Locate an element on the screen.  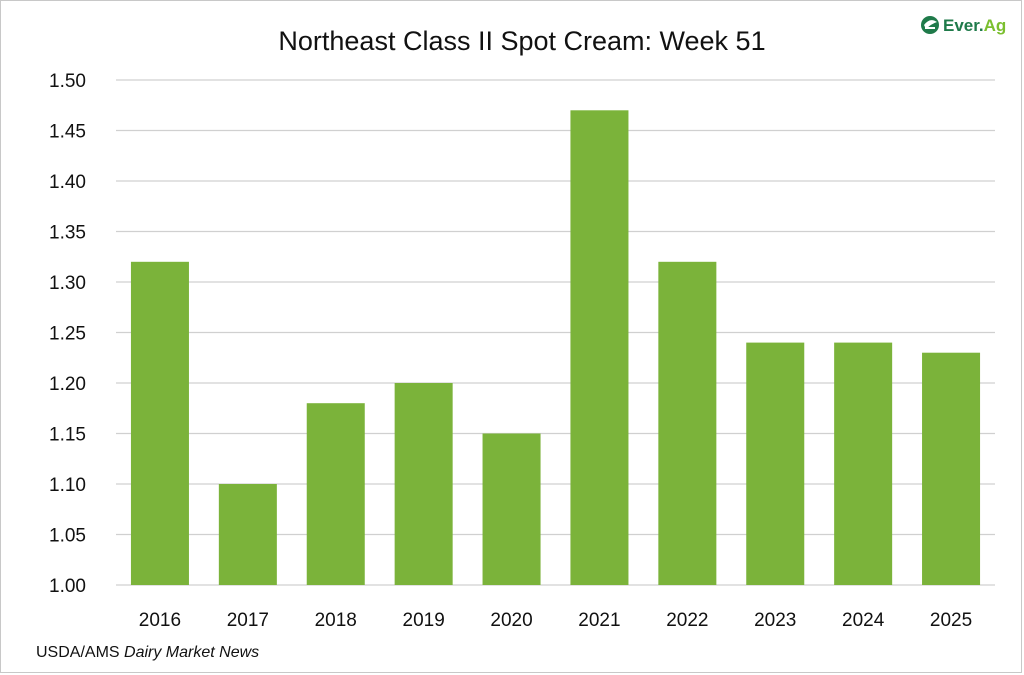
chart-title: Northeast Class II Spot Cream: Week 51 is located at coordinates (521, 41).